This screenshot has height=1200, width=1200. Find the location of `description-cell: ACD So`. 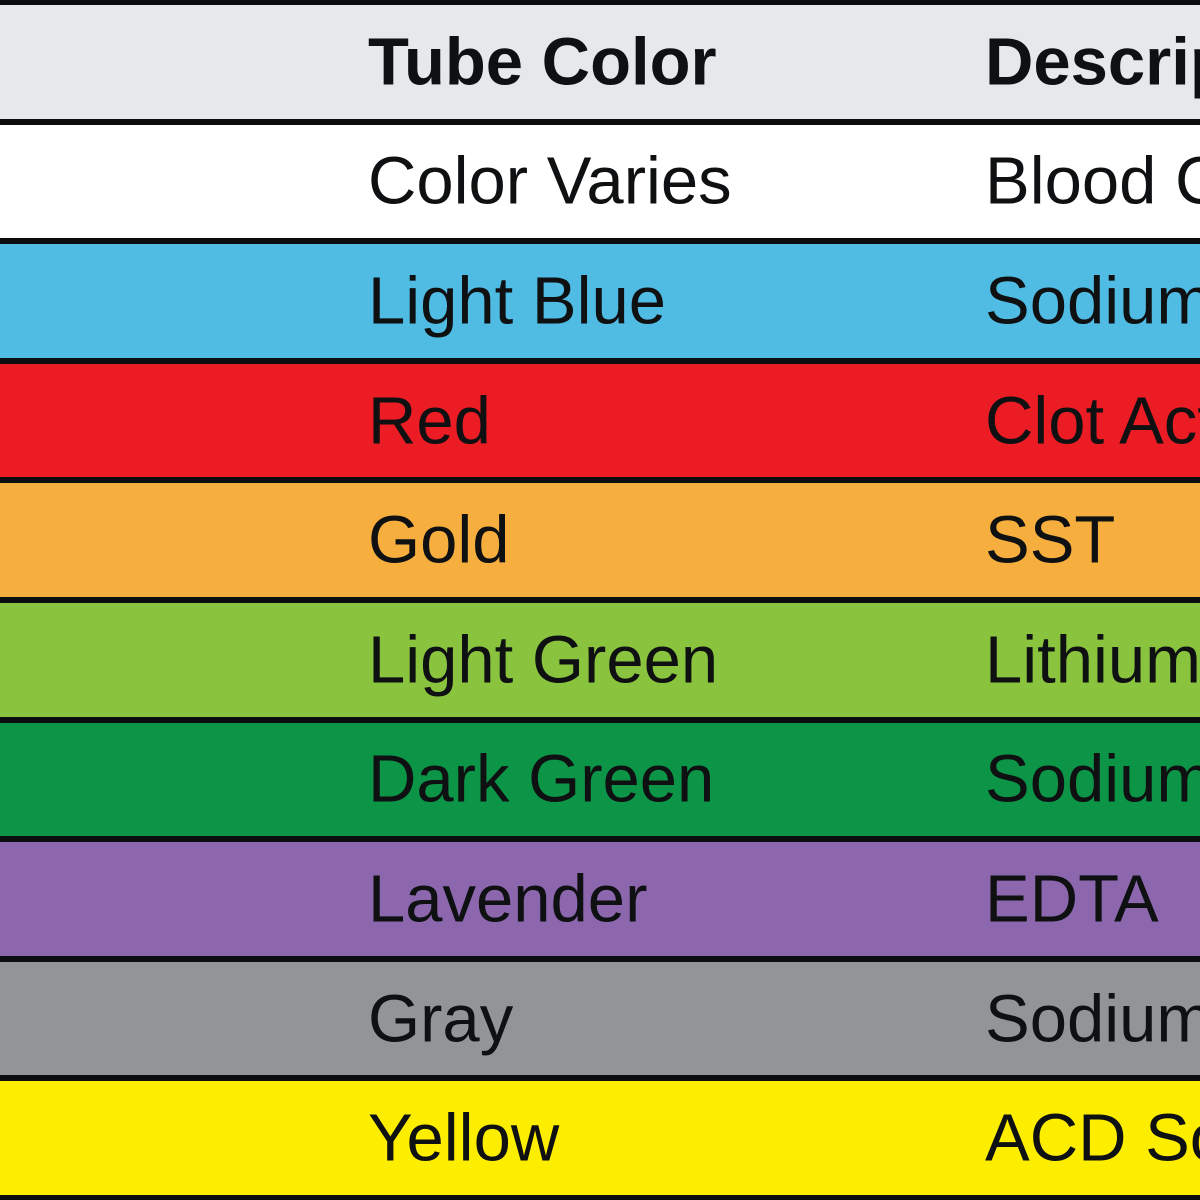

description-cell: ACD So is located at coordinates (1092, 1138).